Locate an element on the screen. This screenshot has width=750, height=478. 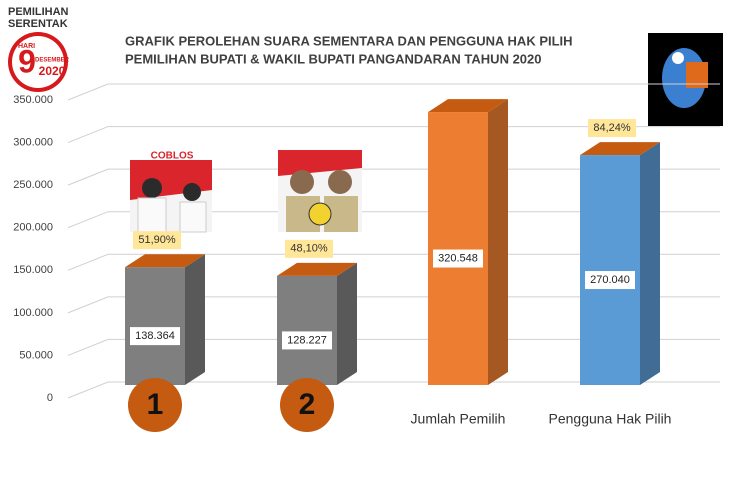
y-tick-label: 350.000 is located at coordinates (33, 100).